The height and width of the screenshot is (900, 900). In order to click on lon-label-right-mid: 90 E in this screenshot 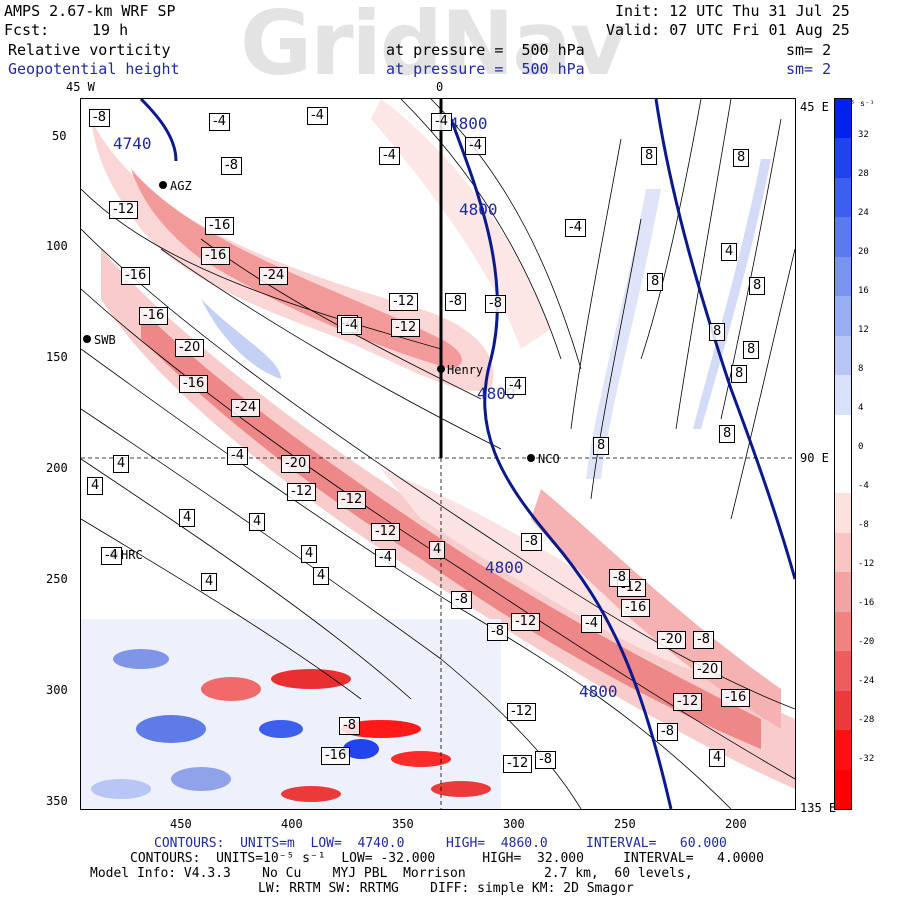, I will do `click(814, 458)`.